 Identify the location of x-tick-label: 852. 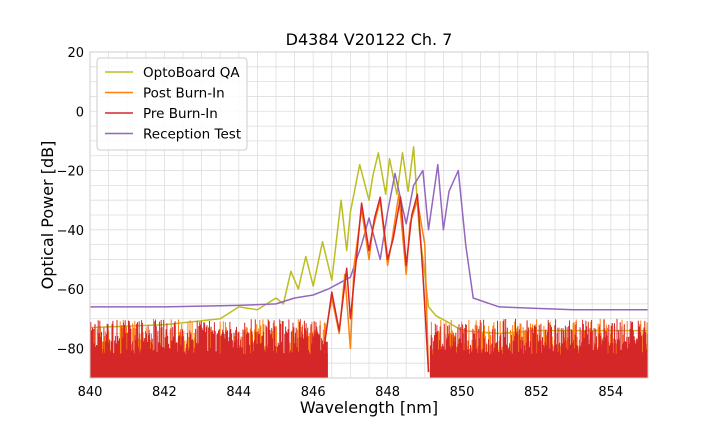
(536, 392).